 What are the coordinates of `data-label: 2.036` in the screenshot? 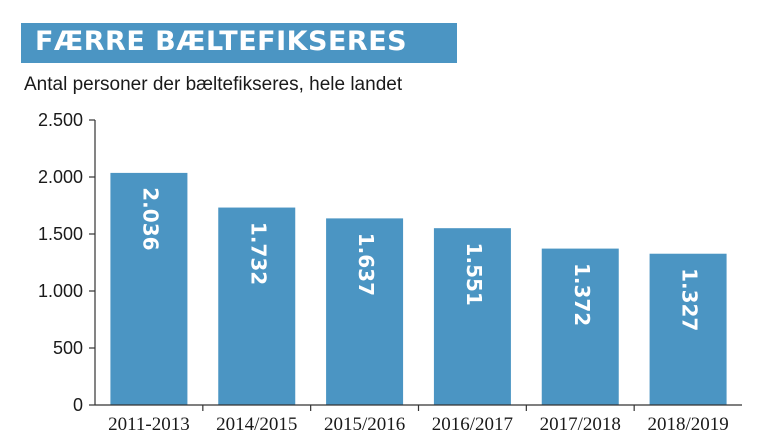 It's located at (150, 218).